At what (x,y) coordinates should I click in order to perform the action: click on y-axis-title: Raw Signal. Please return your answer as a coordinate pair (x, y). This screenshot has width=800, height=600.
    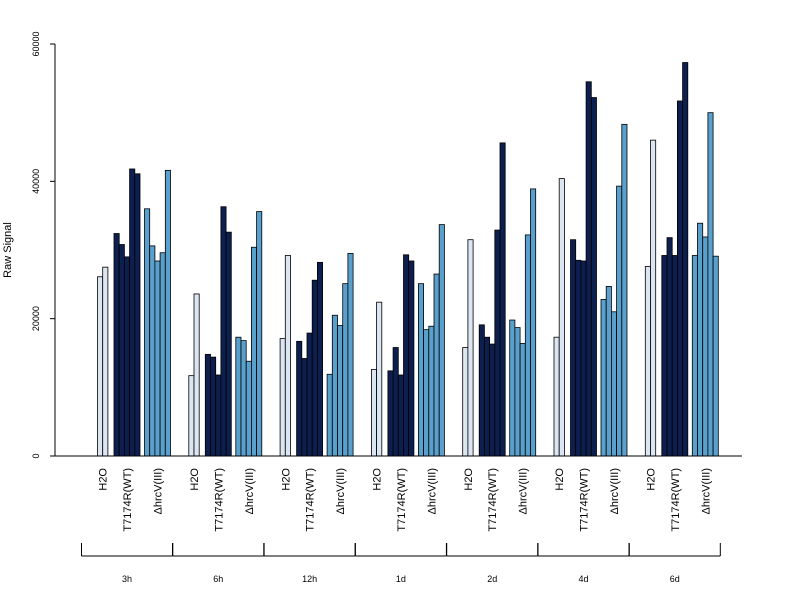
    Looking at the image, I should click on (8, 250).